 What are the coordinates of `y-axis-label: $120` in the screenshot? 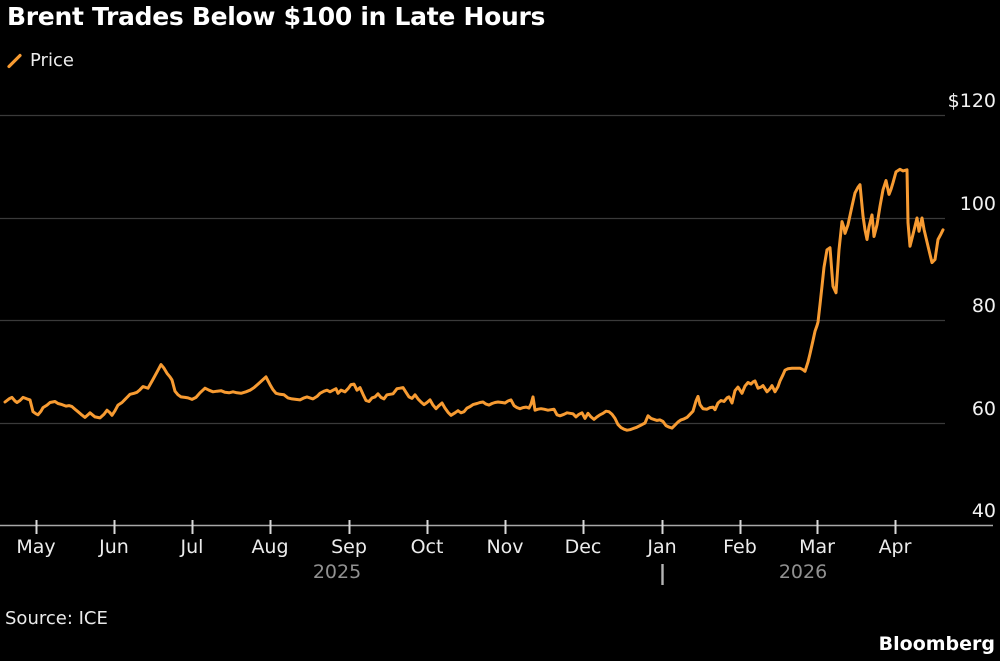 It's located at (971, 101).